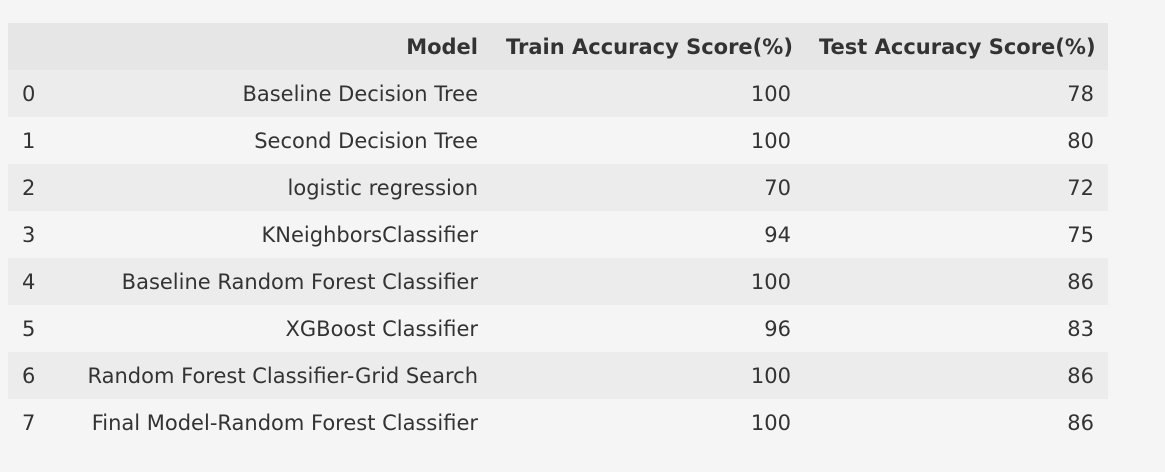 This screenshot has height=472, width=1165. Describe the element at coordinates (29, 328) in the screenshot. I see `row-index: 5` at that location.